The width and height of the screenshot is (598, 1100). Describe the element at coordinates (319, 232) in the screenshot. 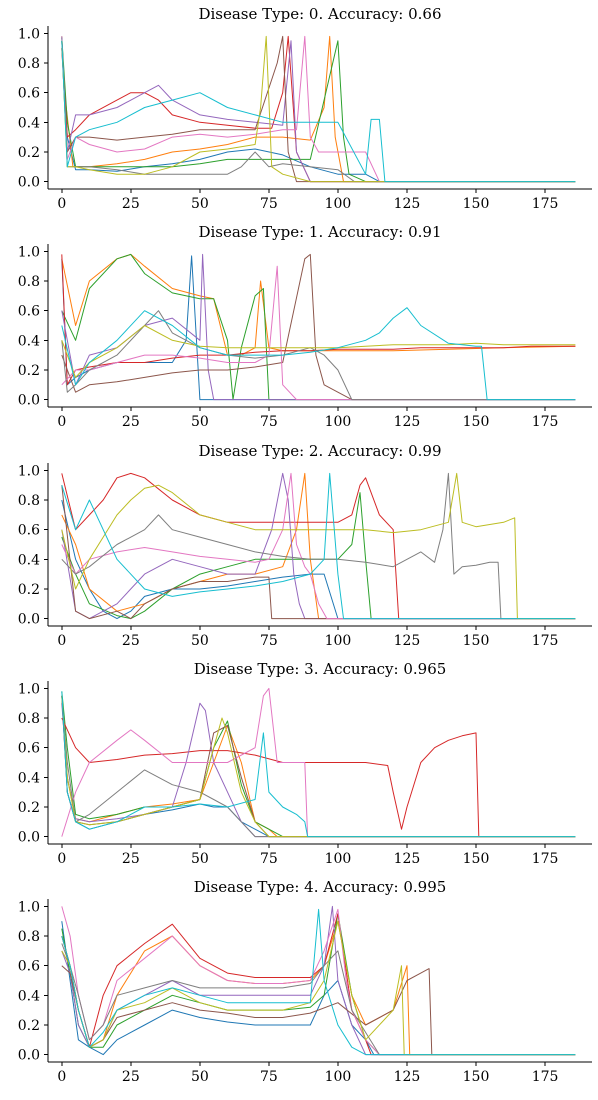

I see `chart-title: Disease Type: 1. Accuracy: 0.91` at that location.